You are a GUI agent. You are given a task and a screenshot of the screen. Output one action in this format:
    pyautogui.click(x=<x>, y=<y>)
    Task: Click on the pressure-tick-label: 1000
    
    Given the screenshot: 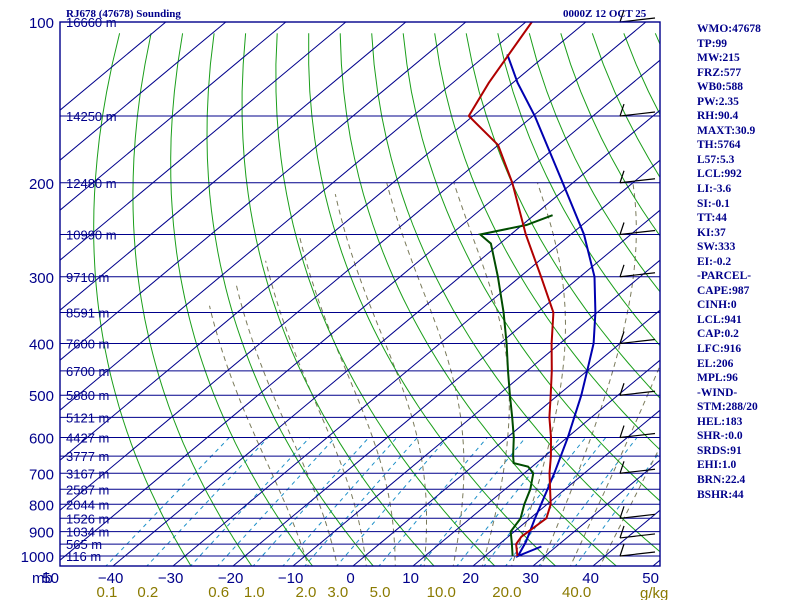 What is the action you would take?
    pyautogui.click(x=37, y=557)
    